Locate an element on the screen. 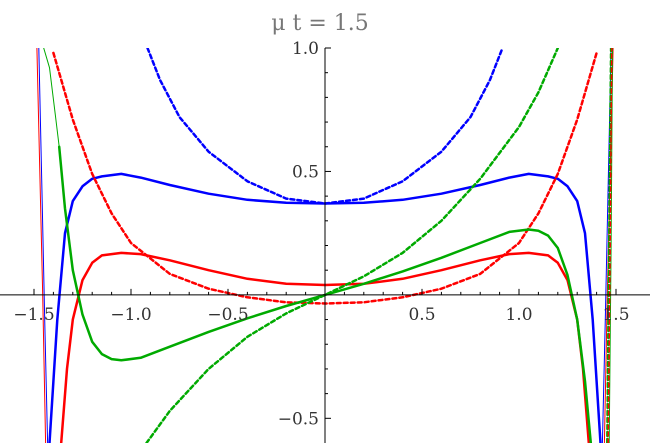 Image resolution: width=650 pixels, height=443 pixels. x-tick-label: −1.0 is located at coordinates (130, 315).